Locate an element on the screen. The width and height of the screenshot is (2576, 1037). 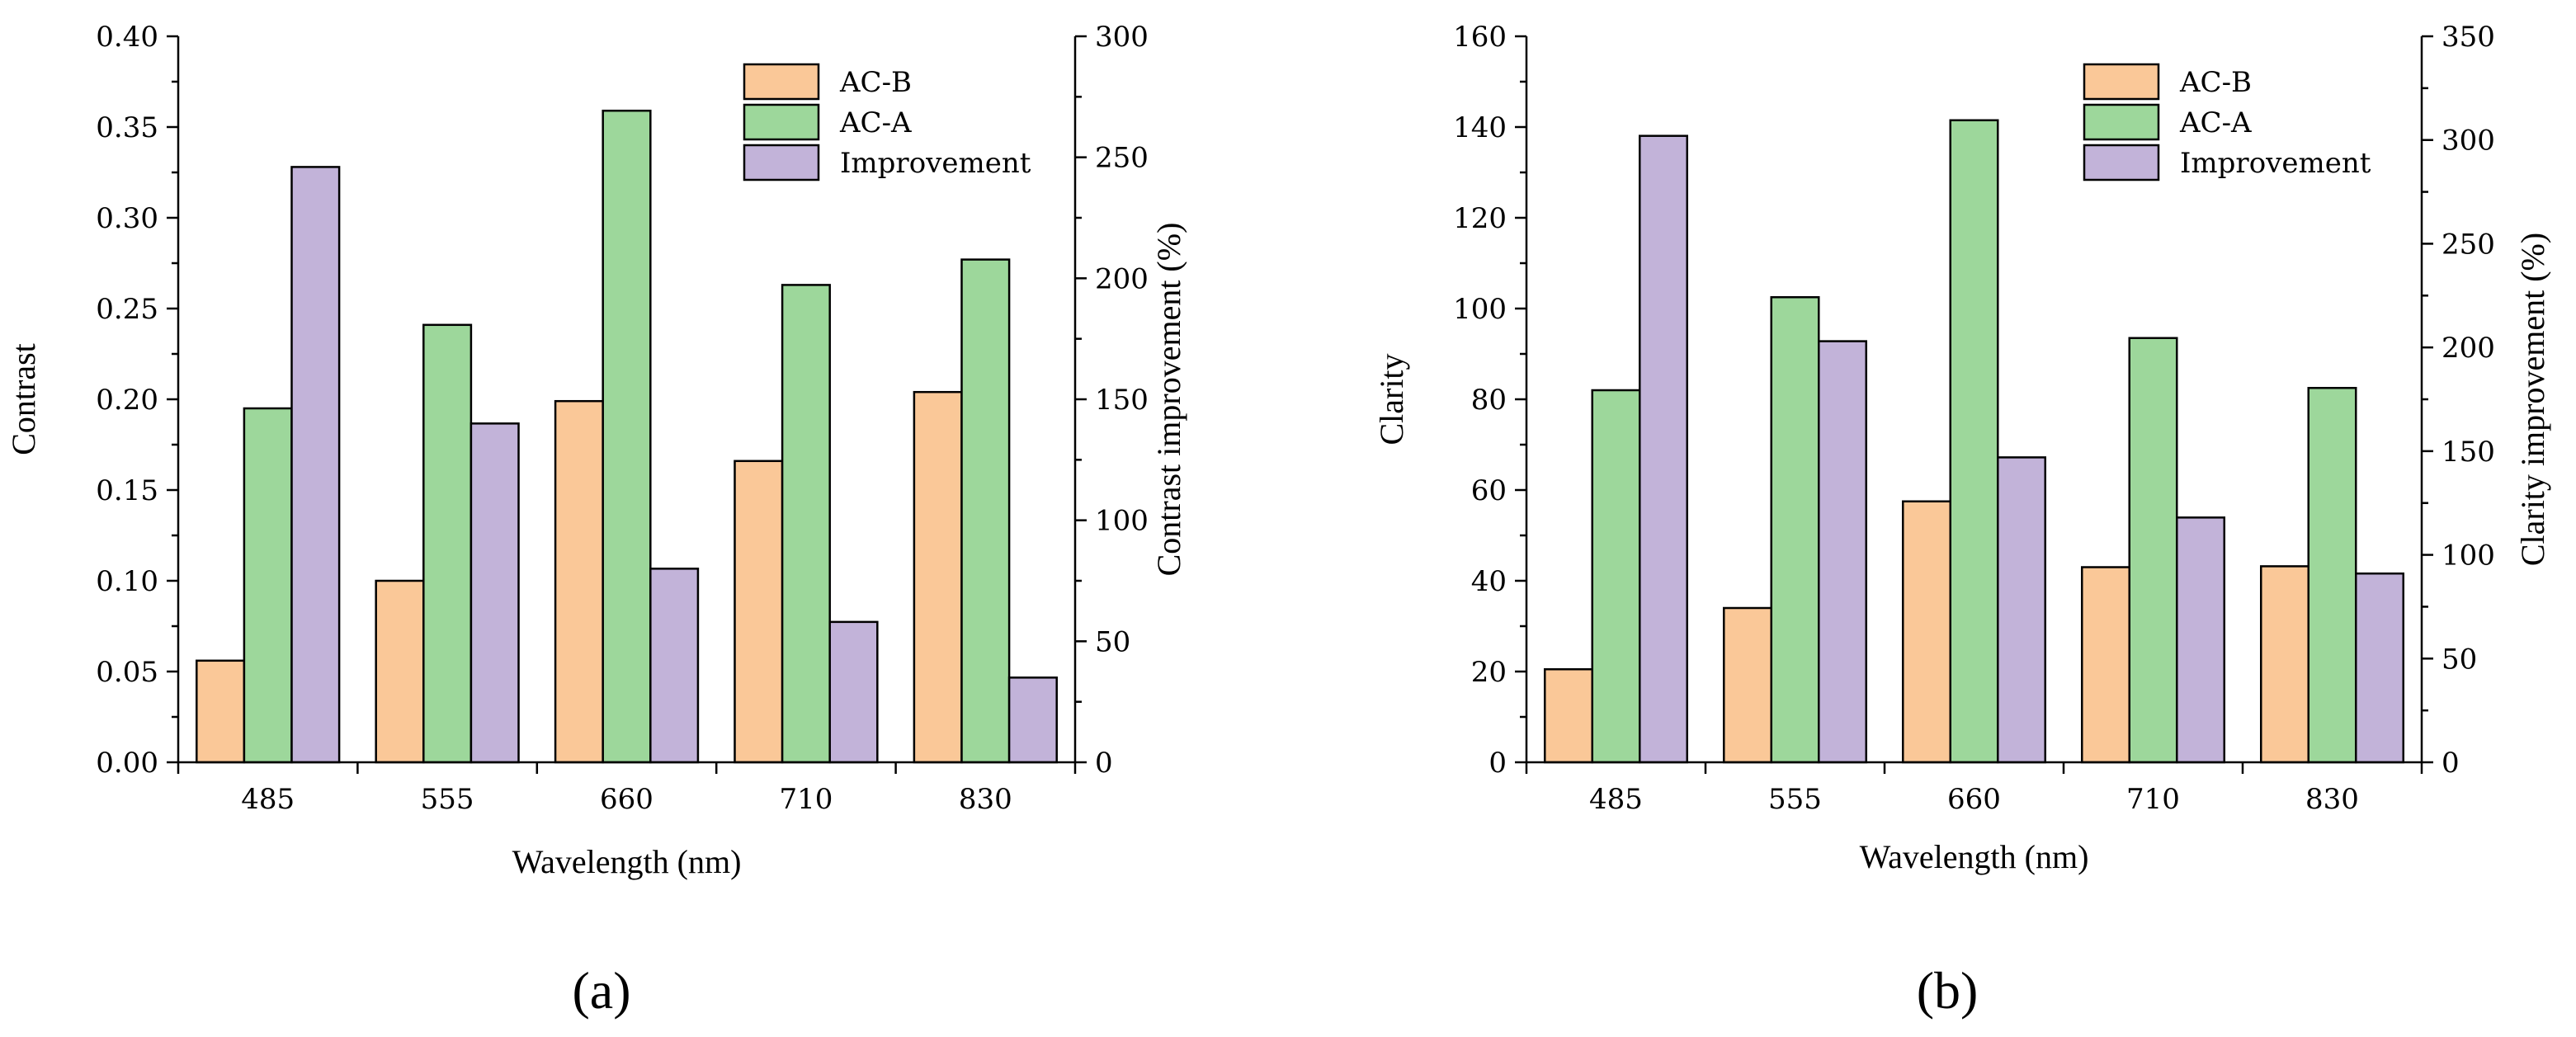
panel-label: (b) is located at coordinates (1948, 990).